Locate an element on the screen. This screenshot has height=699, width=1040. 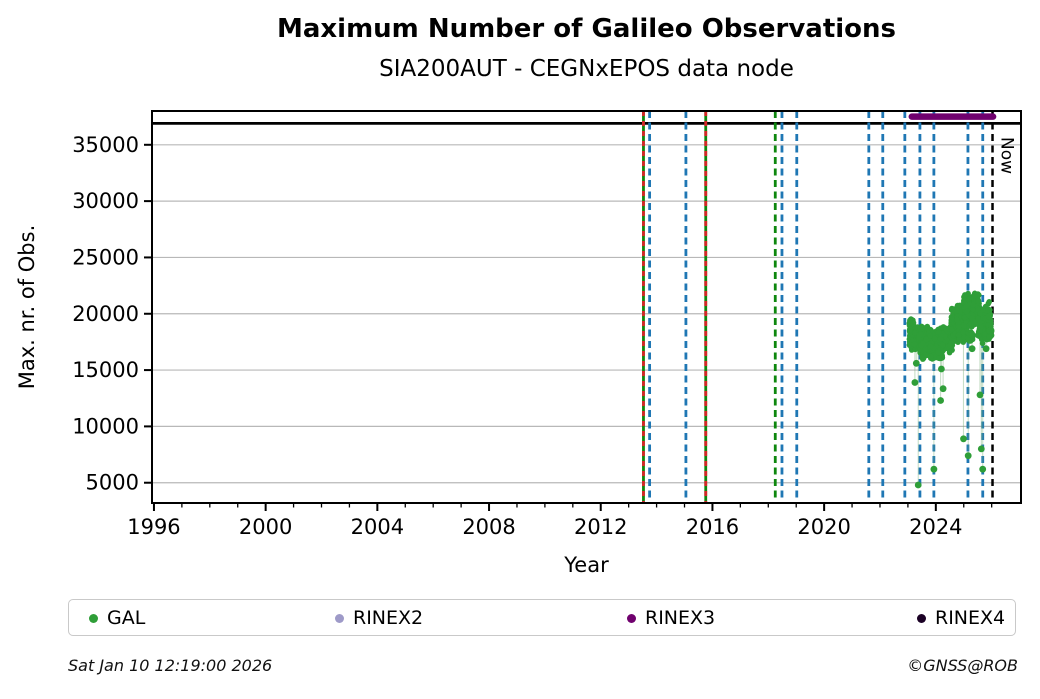
now-label: Now is located at coordinates (1007, 155).